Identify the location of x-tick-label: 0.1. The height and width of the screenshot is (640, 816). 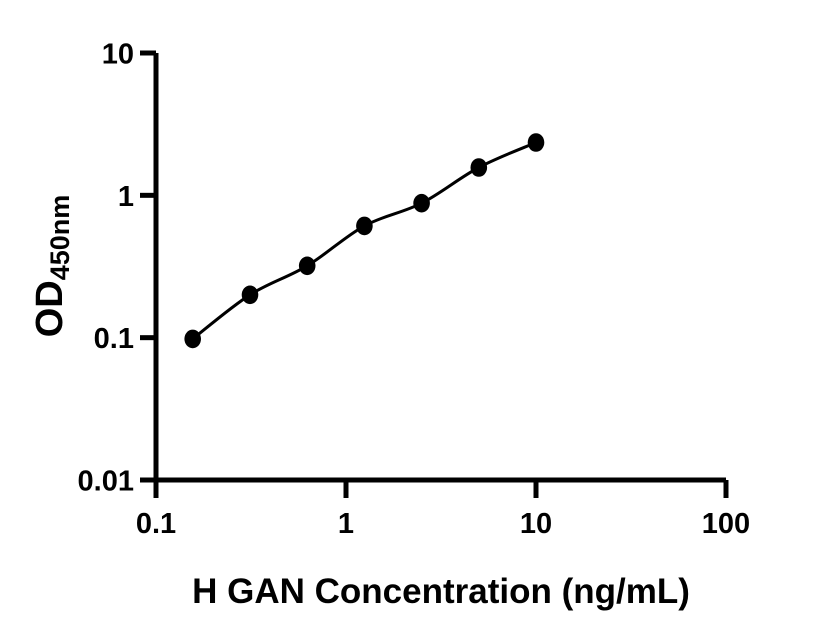
(156, 524).